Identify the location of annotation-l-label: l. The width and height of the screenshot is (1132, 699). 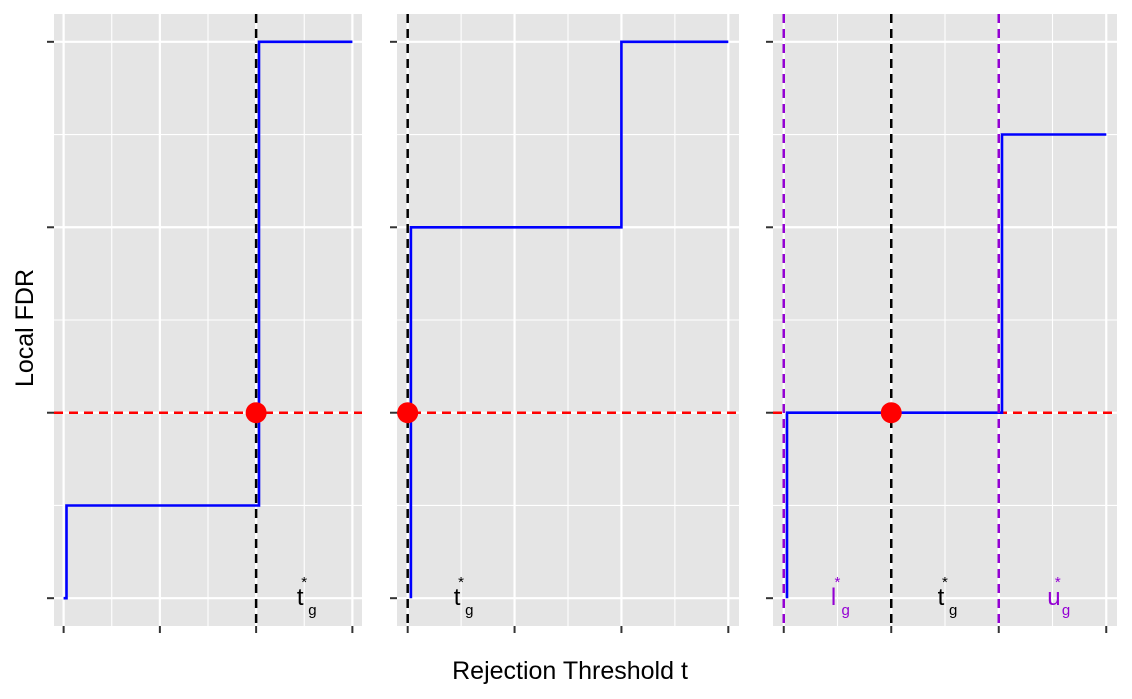
(833, 597).